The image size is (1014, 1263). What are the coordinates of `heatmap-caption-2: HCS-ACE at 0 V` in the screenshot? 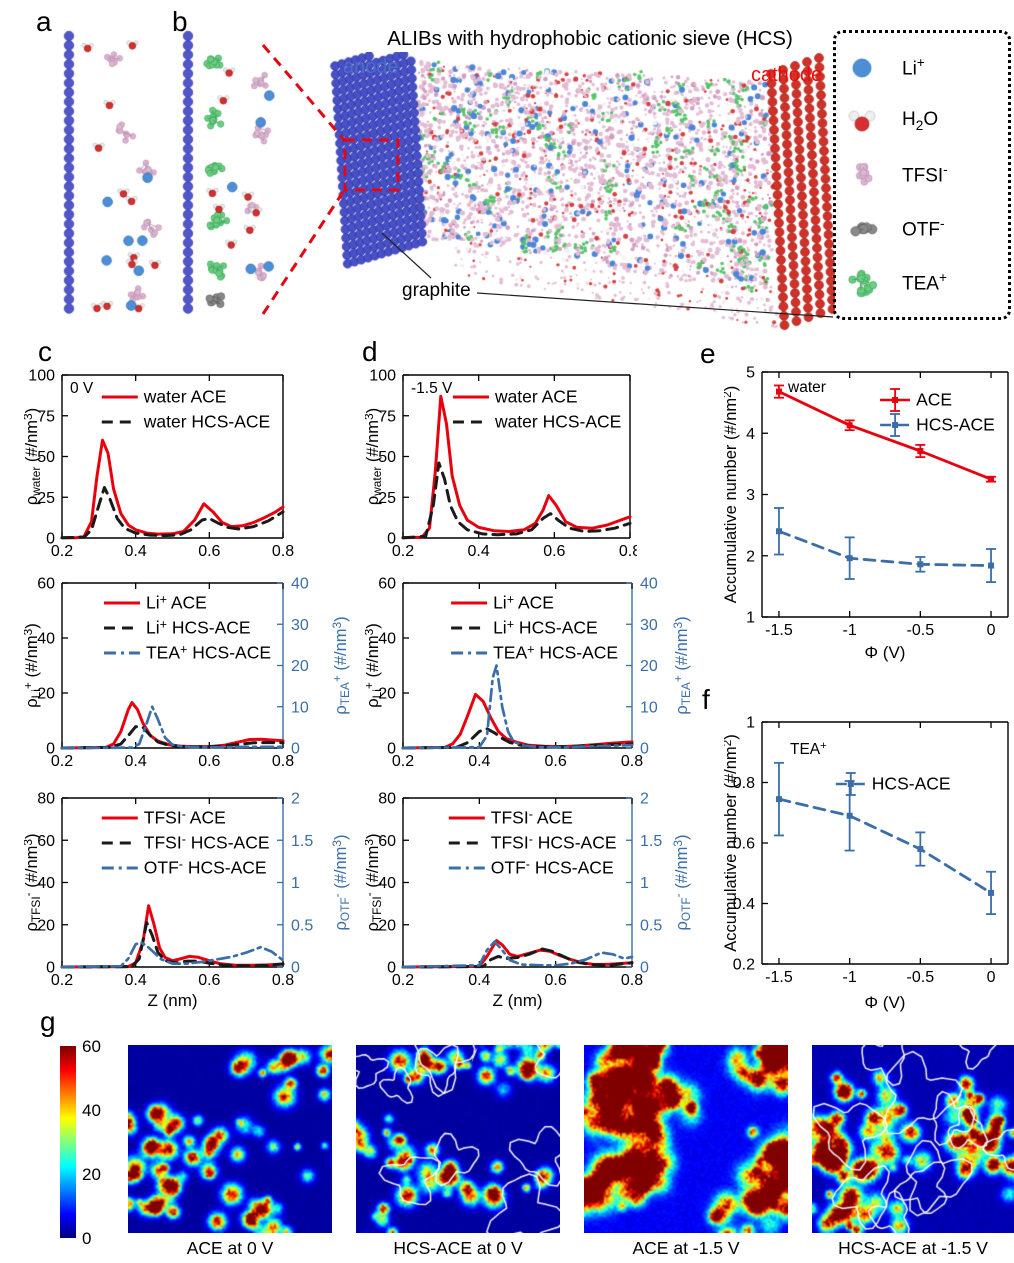 It's located at (458, 1248).